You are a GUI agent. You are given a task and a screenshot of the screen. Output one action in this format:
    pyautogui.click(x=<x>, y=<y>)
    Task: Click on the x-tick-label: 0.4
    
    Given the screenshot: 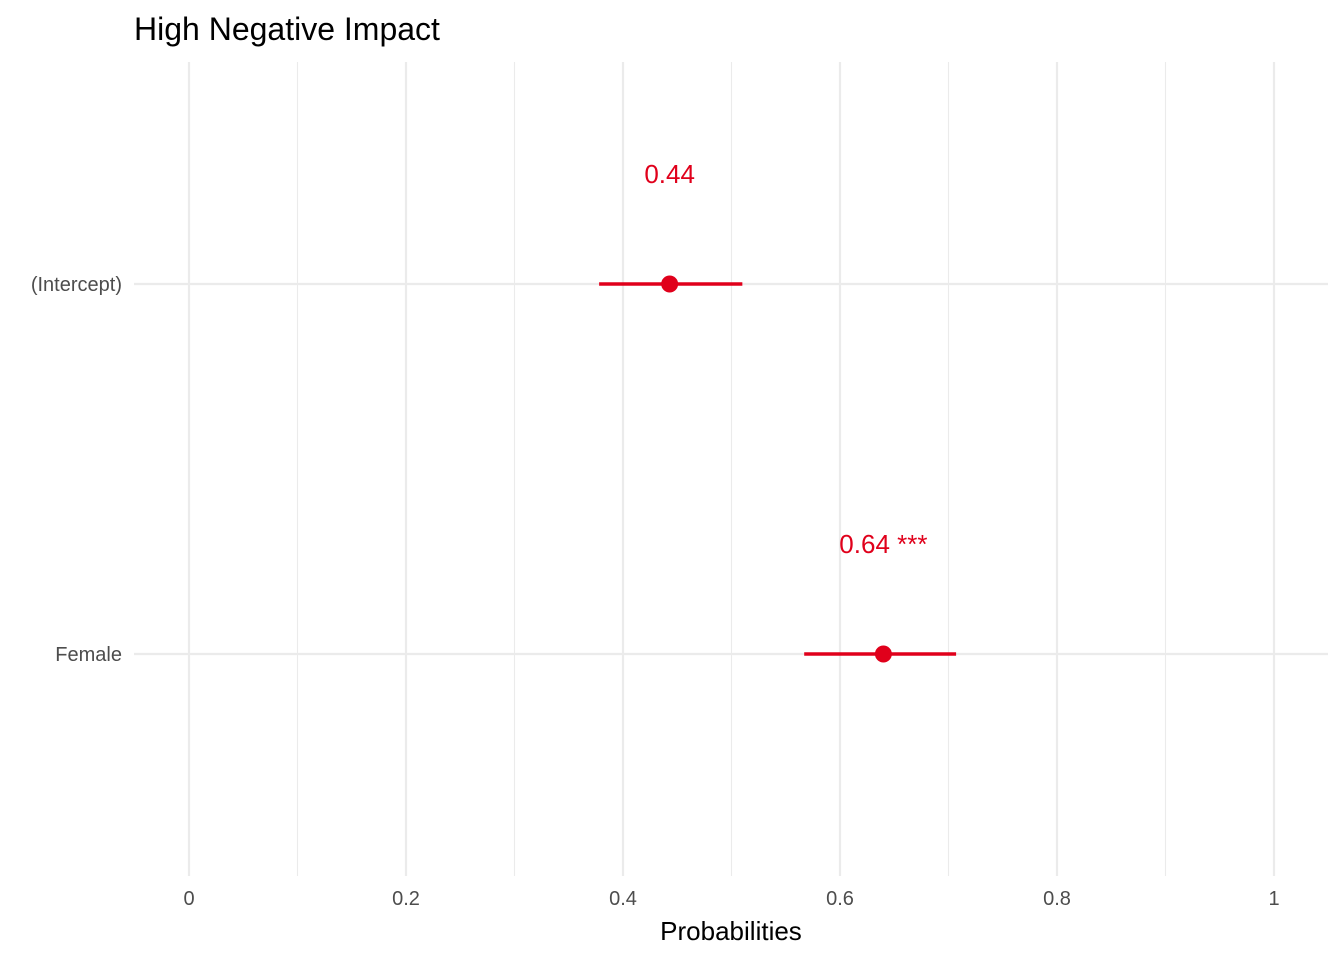 What is the action you would take?
    pyautogui.click(x=623, y=899)
    